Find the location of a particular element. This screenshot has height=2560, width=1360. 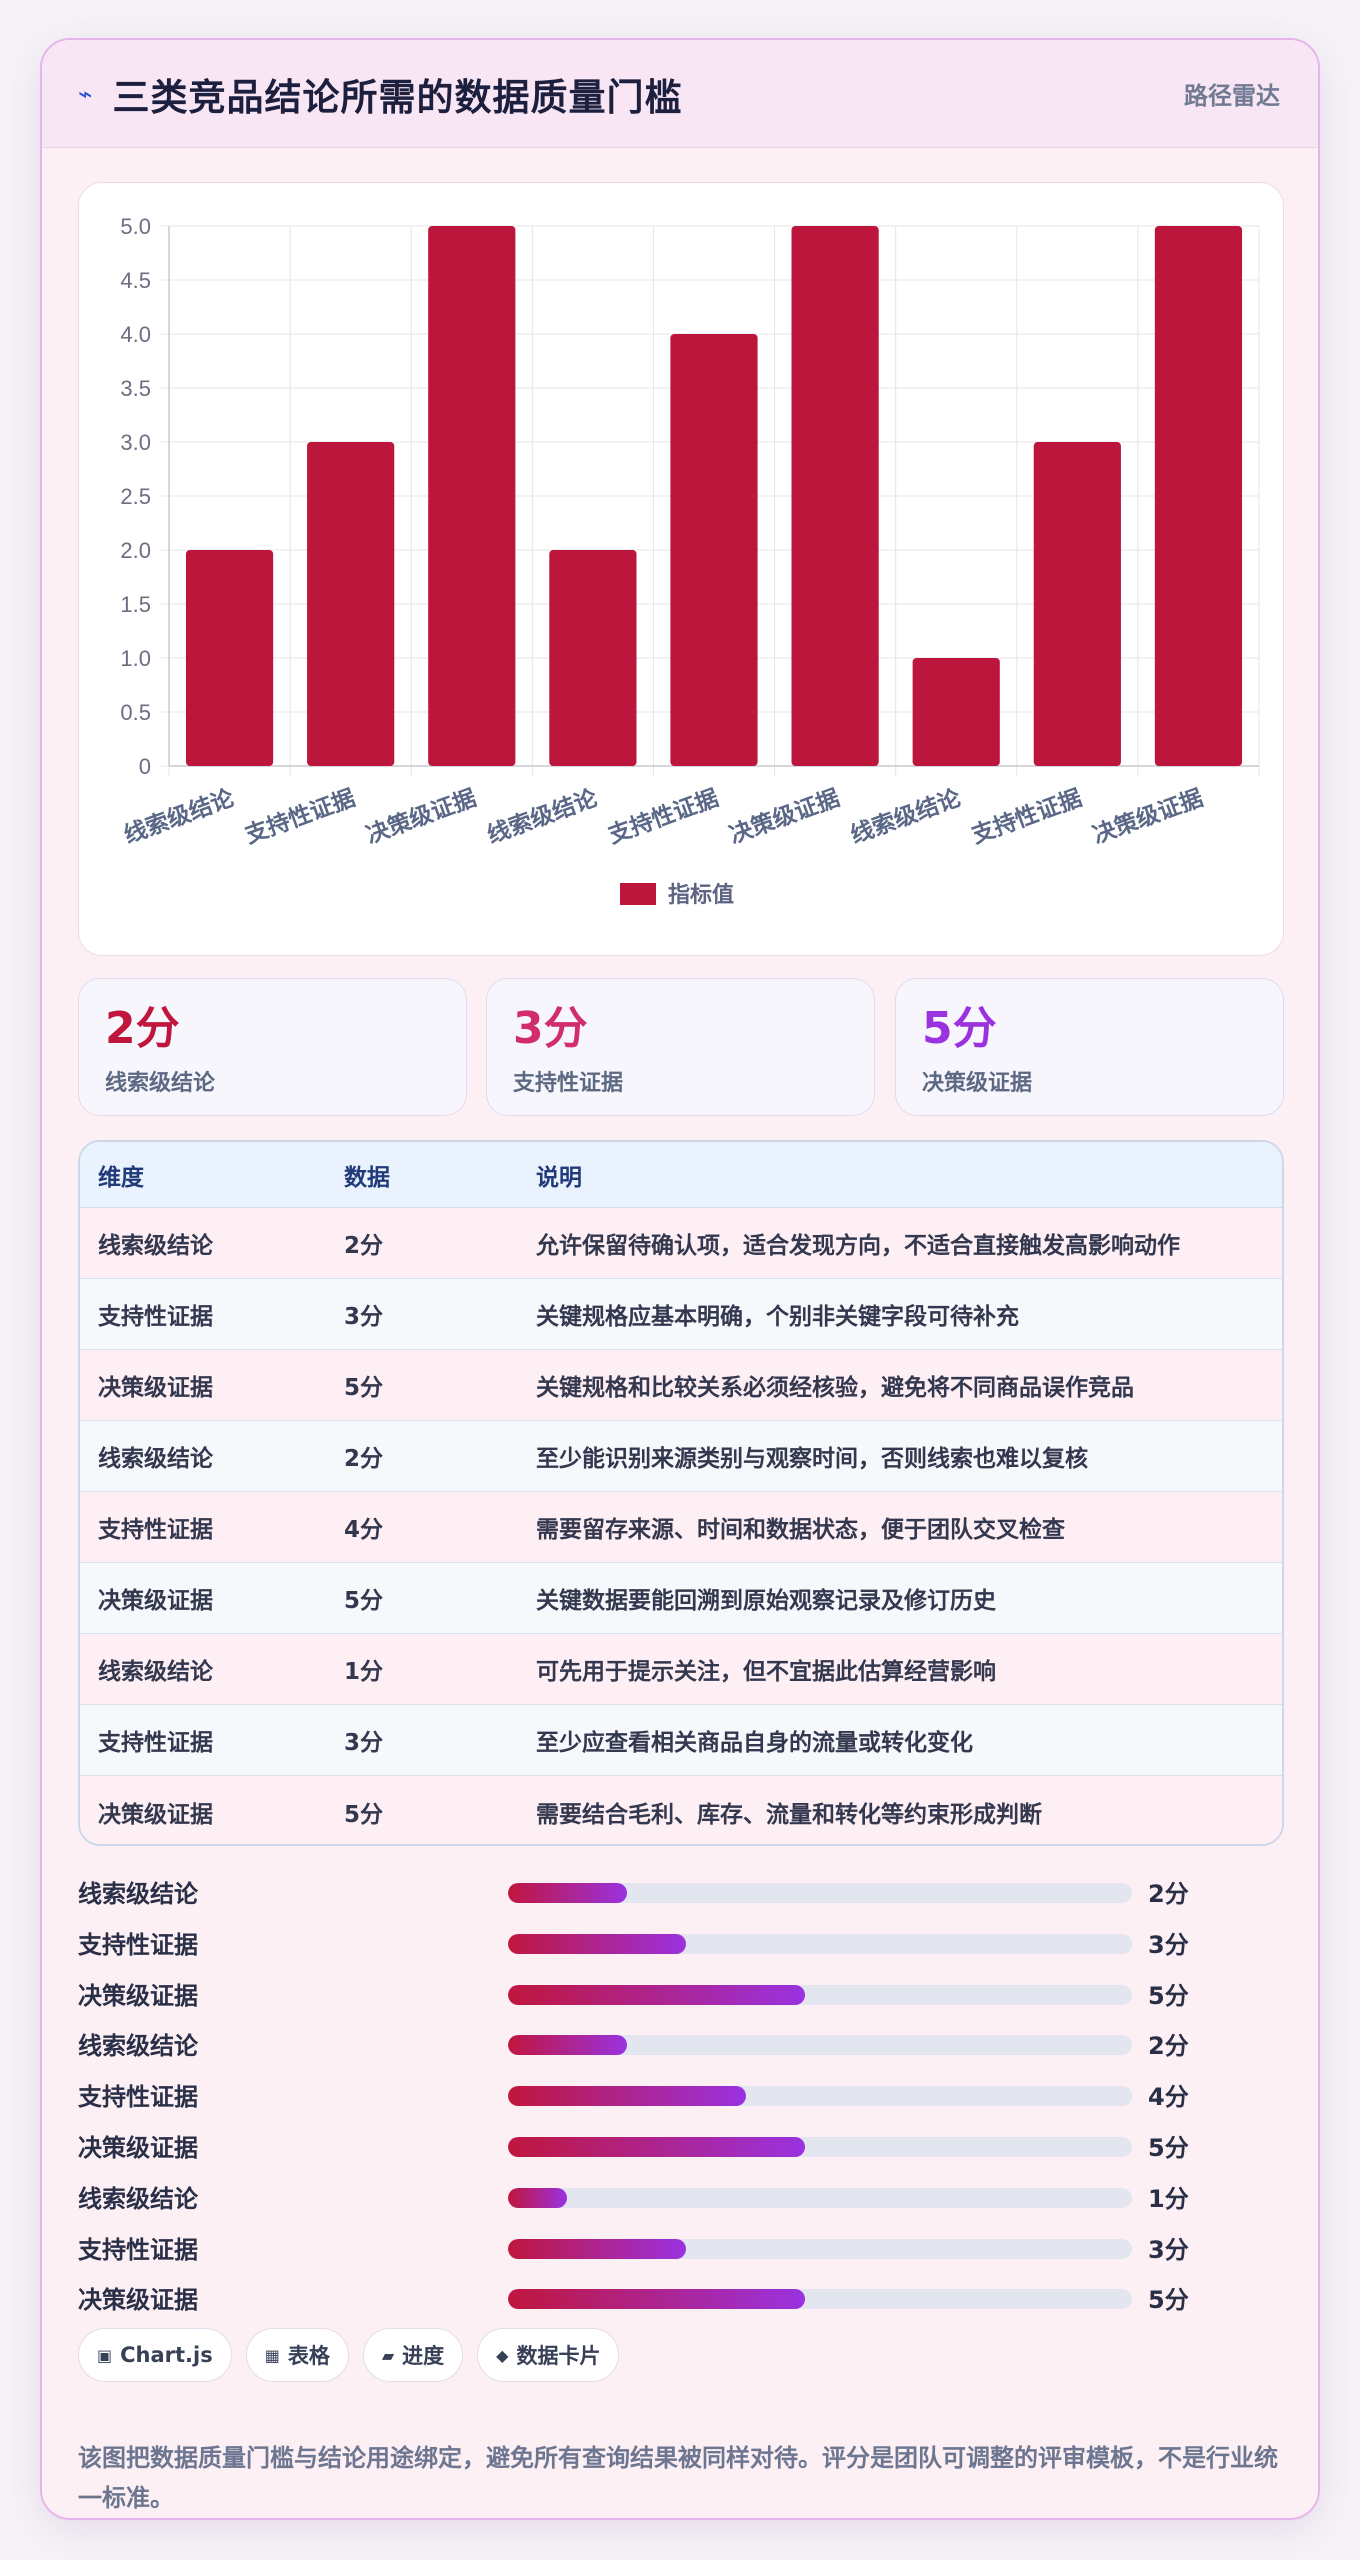

cell-data: 1分 is located at coordinates (364, 1672).